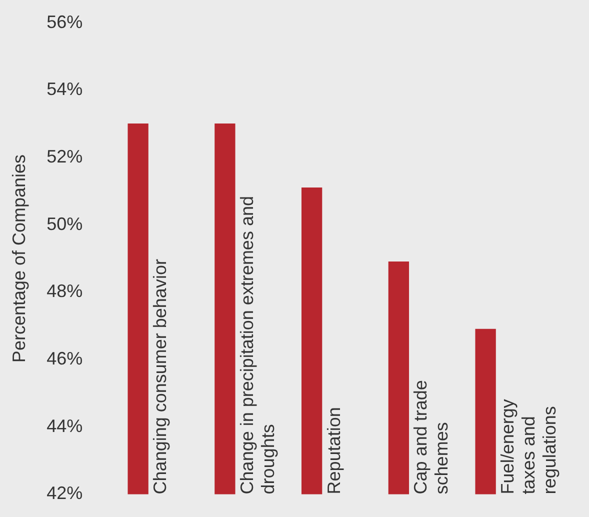 The width and height of the screenshot is (589, 517). Describe the element at coordinates (64, 426) in the screenshot. I see `y-tick-label: 44%` at that location.